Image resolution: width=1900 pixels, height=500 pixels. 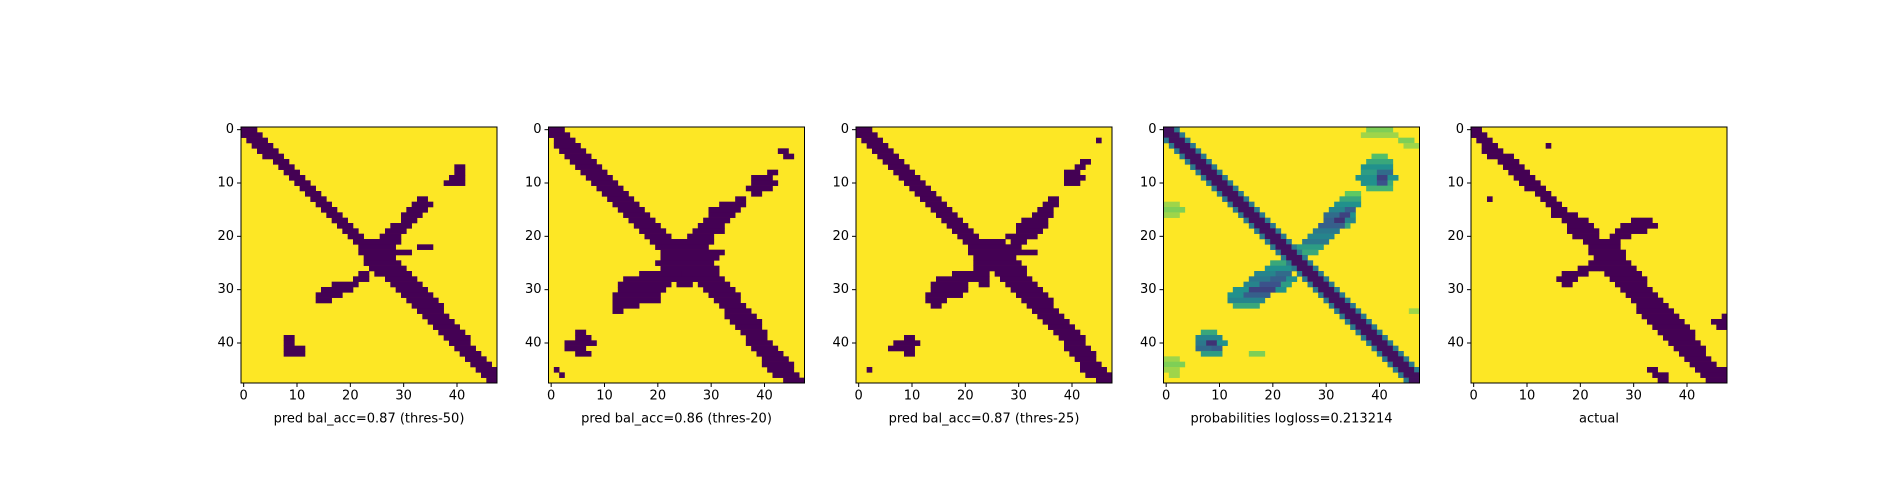 What do you see at coordinates (984, 255) in the screenshot?
I see `axes-frame` at bounding box center [984, 255].